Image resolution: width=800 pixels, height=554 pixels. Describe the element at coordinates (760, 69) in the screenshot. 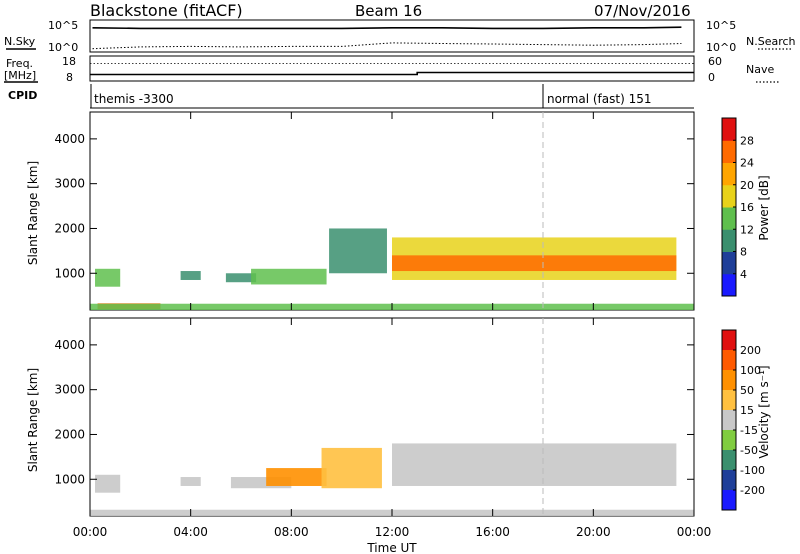

I see `nave-label: Nave` at that location.